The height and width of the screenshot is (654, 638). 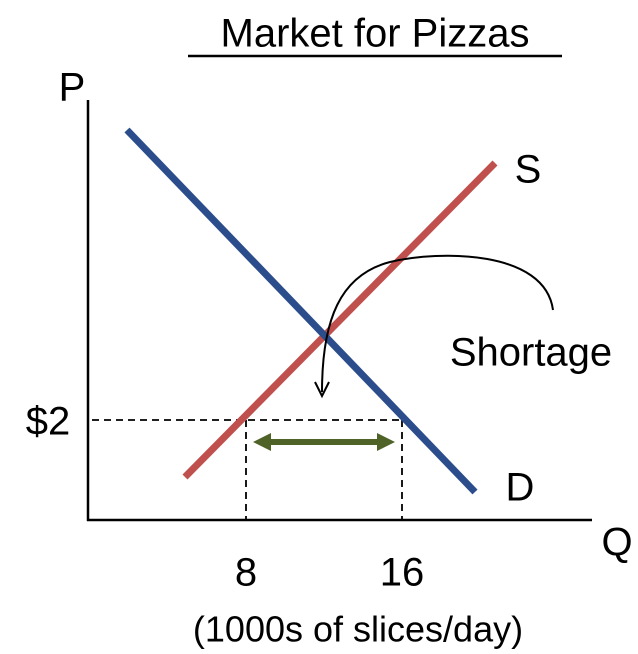 What do you see at coordinates (246, 573) in the screenshot?
I see `quantity-label: 8` at bounding box center [246, 573].